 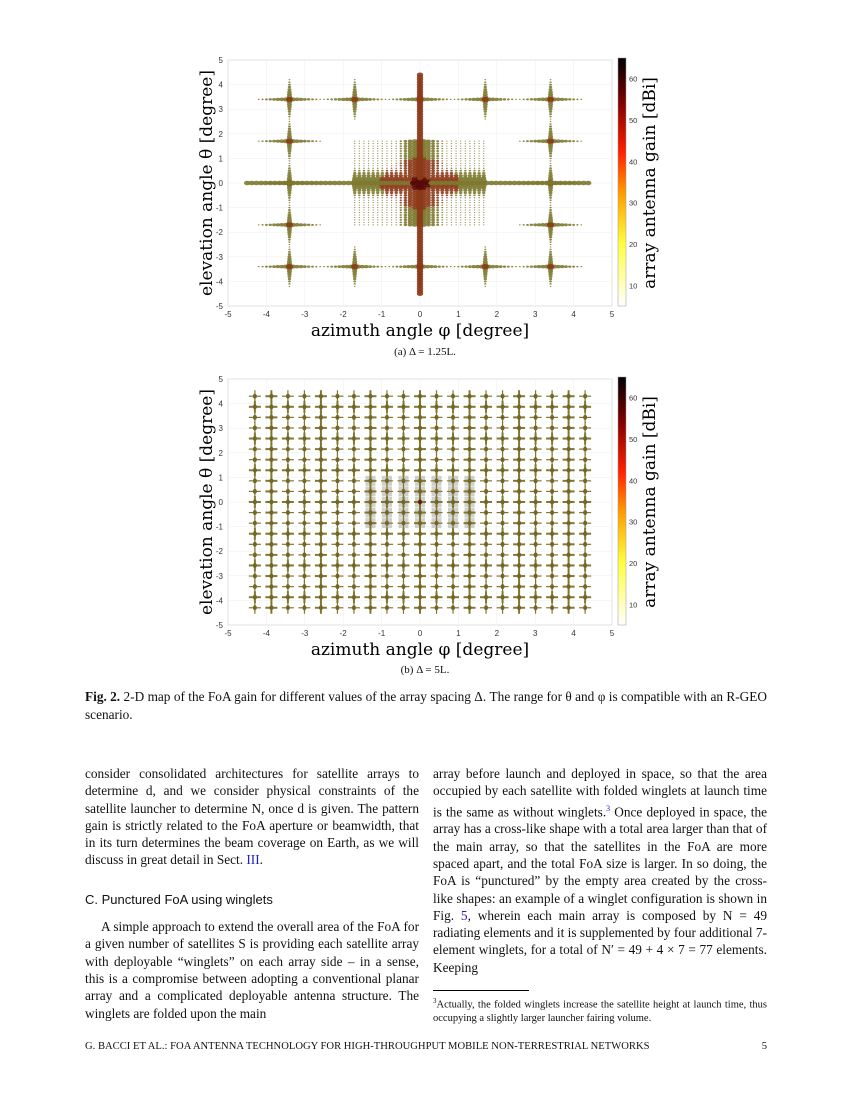 I want to click on footnote-mark: 3, so click(x=435, y=1000).